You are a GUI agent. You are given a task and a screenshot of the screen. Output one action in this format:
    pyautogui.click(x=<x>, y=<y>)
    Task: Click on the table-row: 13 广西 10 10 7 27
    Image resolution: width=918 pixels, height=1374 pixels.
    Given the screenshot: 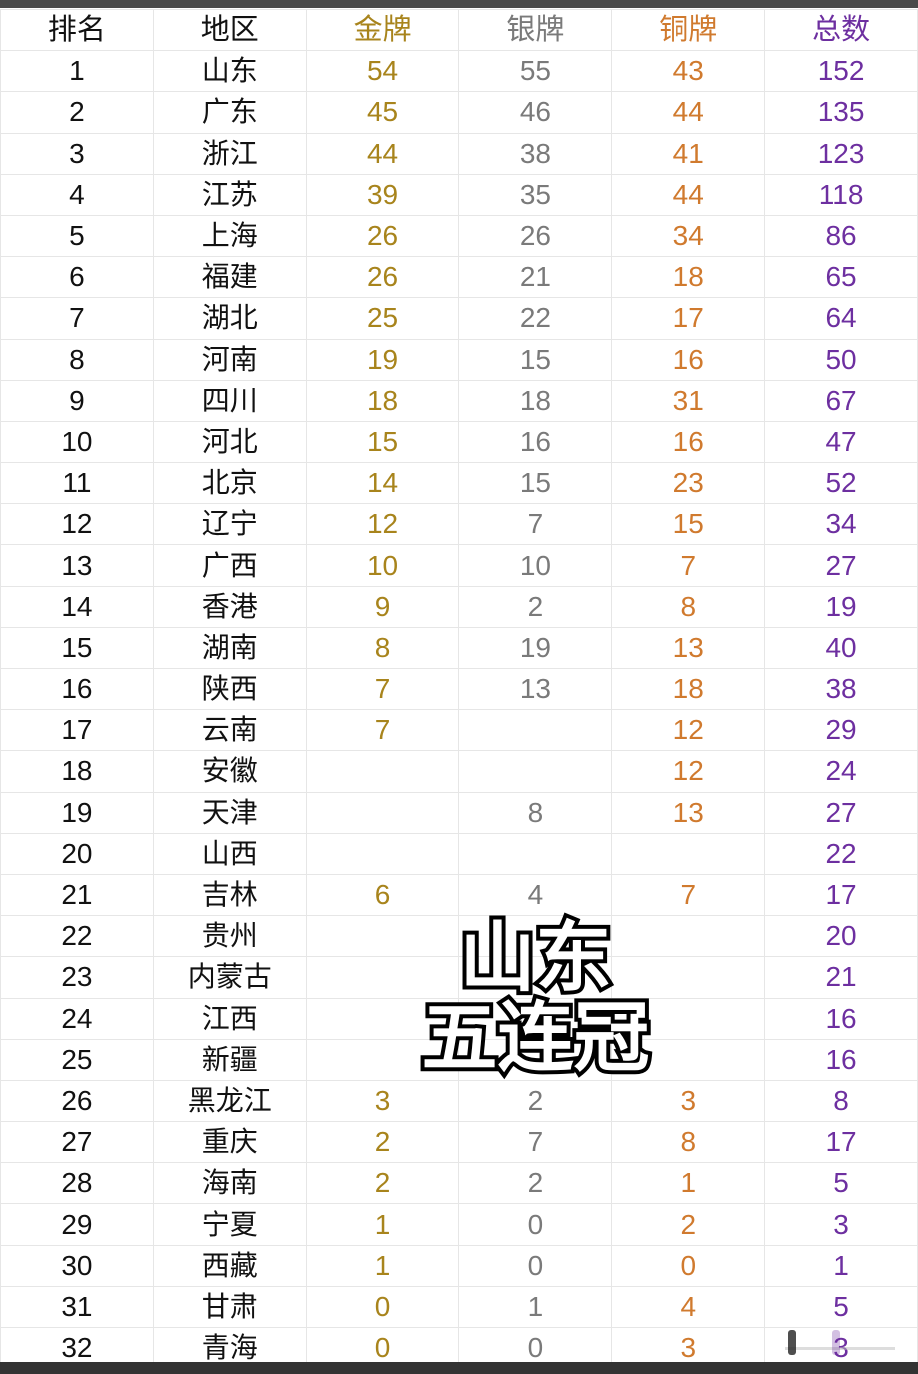 What is the action you would take?
    pyautogui.click(x=459, y=565)
    